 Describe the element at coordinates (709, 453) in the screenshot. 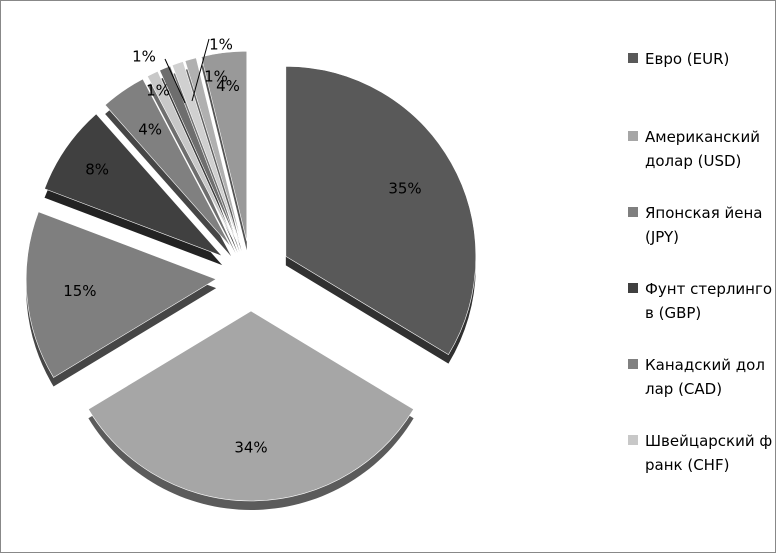

I see `legend-label: Швейцарский франк (CHF)` at that location.